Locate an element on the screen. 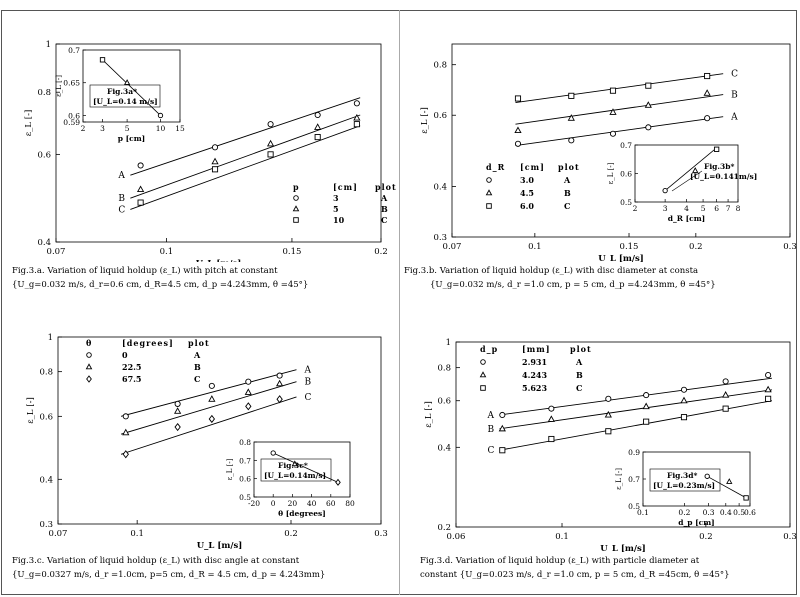  inset-fig-label-b: Fig.3b* is located at coordinates (719, 166).